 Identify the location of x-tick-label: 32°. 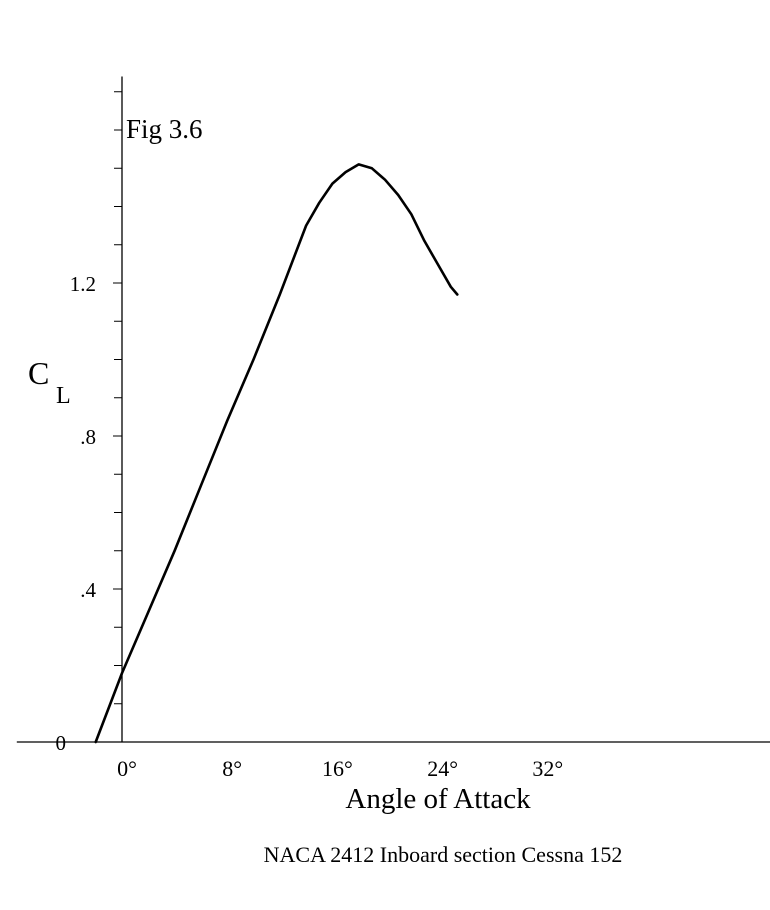
(547, 768).